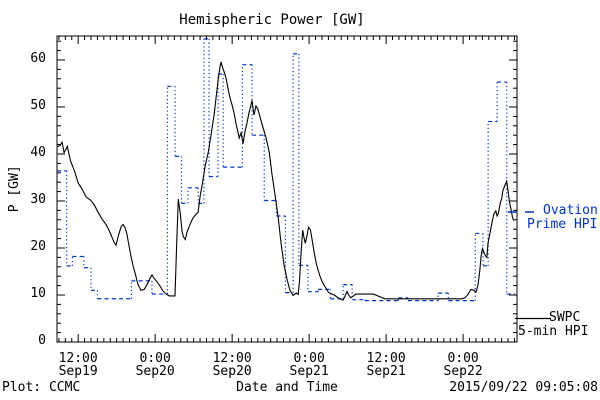  What do you see at coordinates (38, 246) in the screenshot?
I see `y-tick-label: 20` at bounding box center [38, 246].